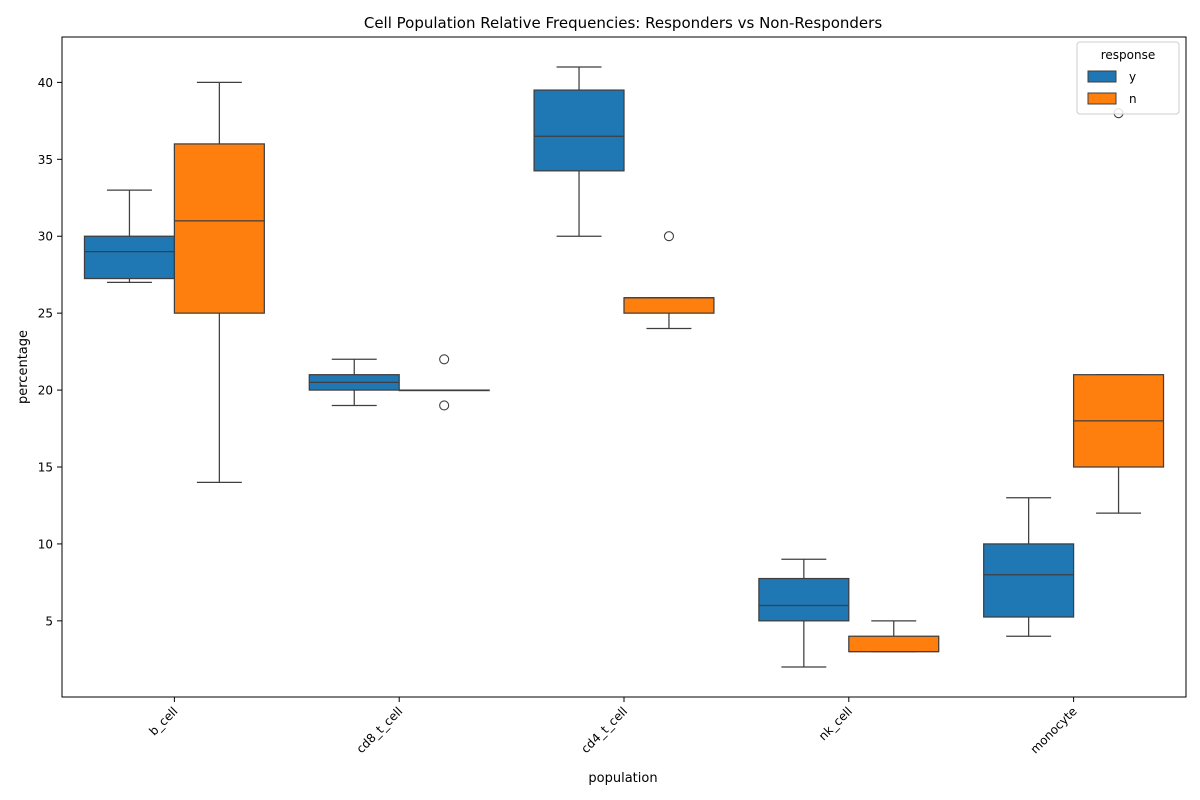  I want to click on legend-swatch-y, so click(1102, 76).